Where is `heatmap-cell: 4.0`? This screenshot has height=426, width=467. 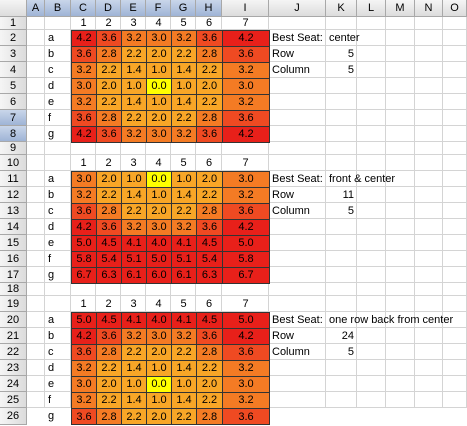
heatmap-cell: 4.0 is located at coordinates (159, 243).